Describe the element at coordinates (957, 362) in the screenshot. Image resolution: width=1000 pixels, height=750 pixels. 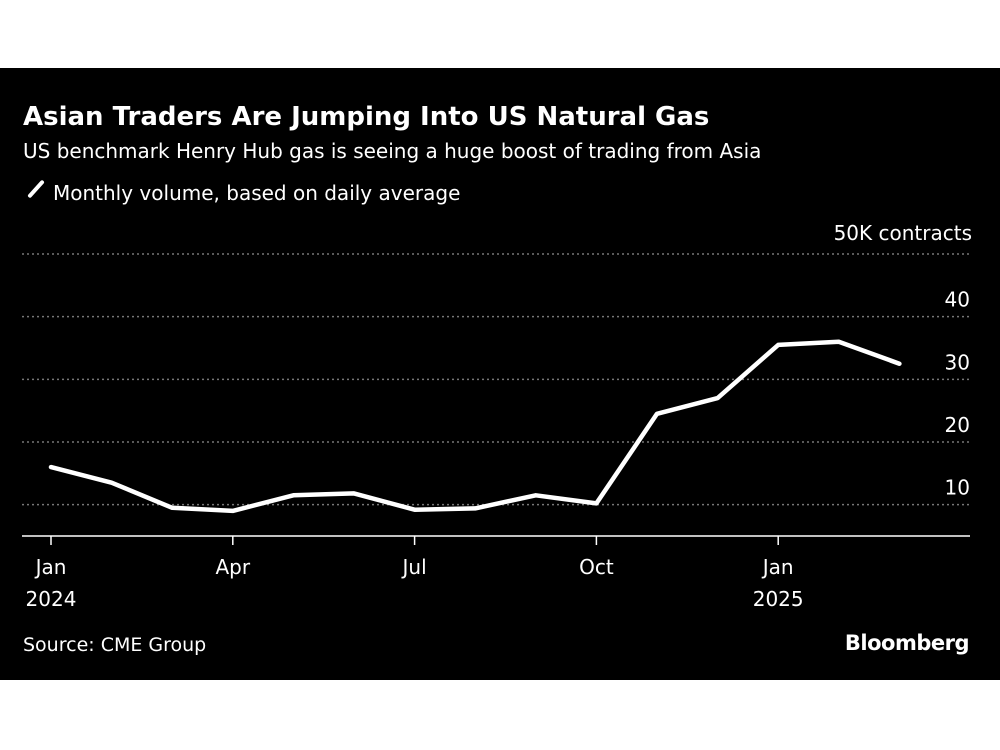
I see `y-tick-label: 30` at that location.